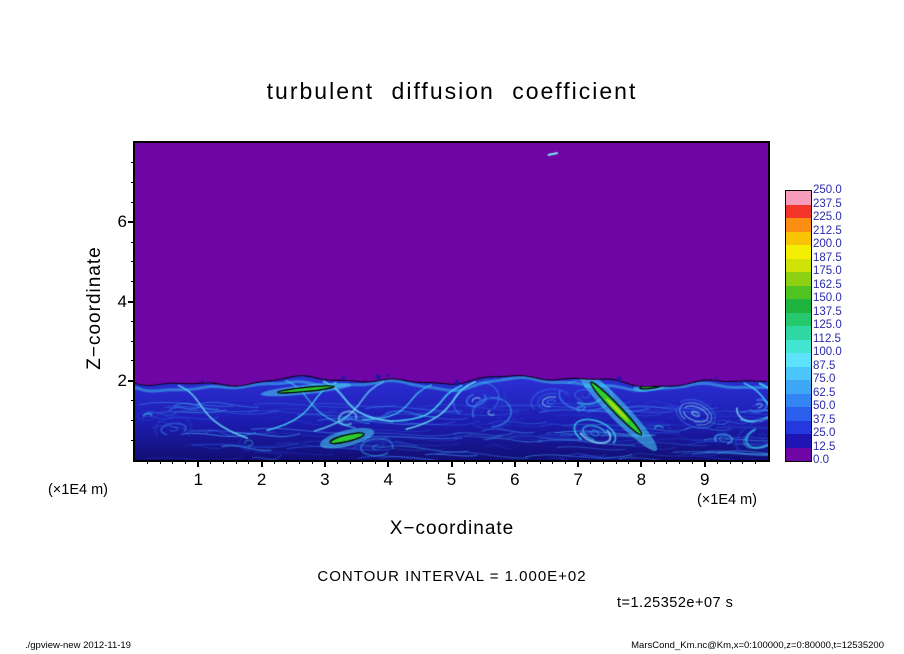 This screenshot has width=904, height=654. I want to click on colorbar-tick-label: 212.5, so click(827, 230).